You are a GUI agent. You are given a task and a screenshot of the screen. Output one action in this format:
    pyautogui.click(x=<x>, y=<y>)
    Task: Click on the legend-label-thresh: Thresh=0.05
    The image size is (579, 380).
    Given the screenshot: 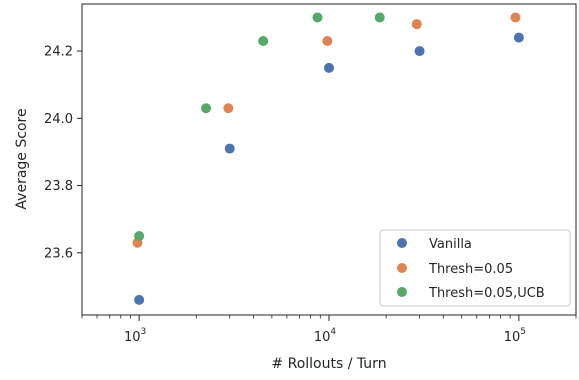 What is the action you would take?
    pyautogui.click(x=470, y=269)
    